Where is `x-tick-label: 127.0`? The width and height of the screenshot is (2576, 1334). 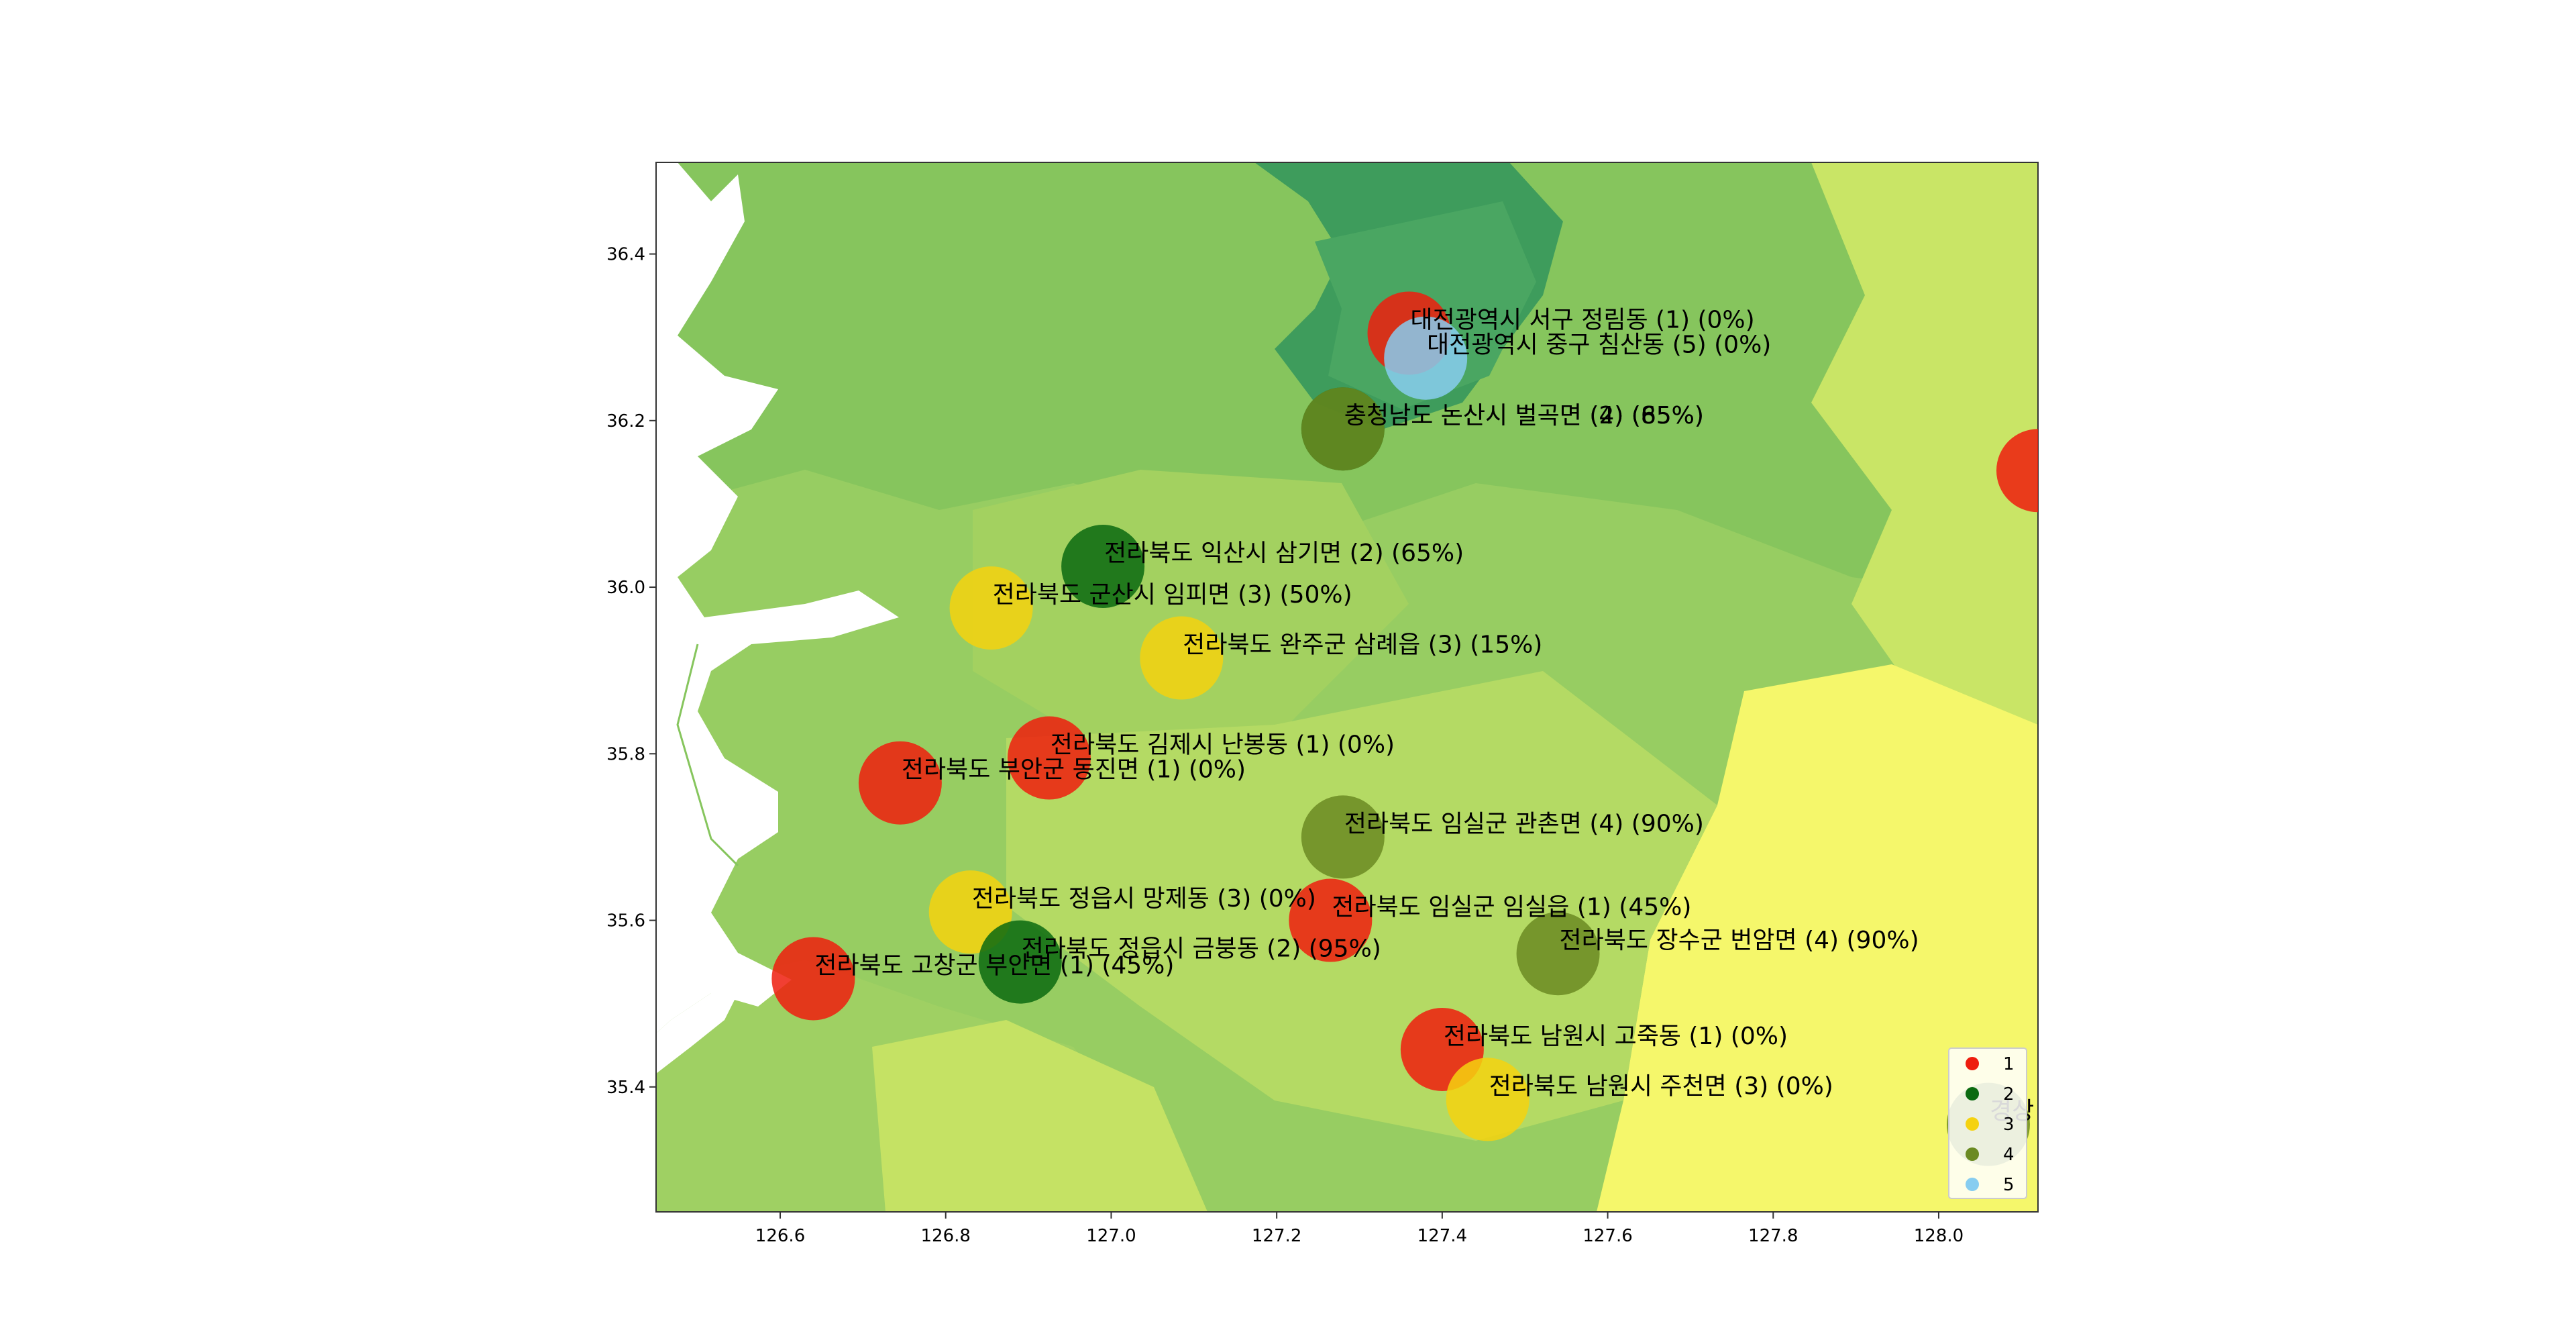 x-tick-label: 127.0 is located at coordinates (1111, 1236).